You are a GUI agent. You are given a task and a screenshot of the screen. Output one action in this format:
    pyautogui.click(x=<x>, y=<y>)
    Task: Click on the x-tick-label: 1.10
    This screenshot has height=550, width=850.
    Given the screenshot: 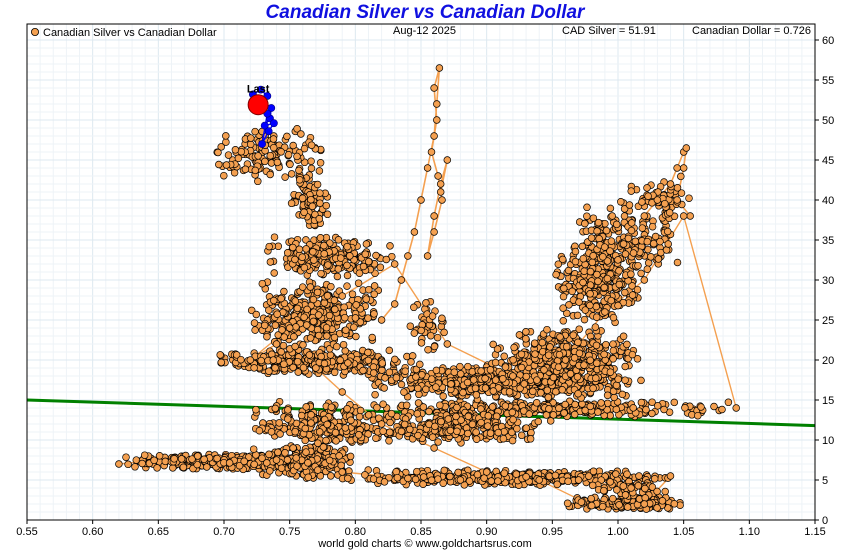 What is the action you would take?
    pyautogui.click(x=749, y=532)
    